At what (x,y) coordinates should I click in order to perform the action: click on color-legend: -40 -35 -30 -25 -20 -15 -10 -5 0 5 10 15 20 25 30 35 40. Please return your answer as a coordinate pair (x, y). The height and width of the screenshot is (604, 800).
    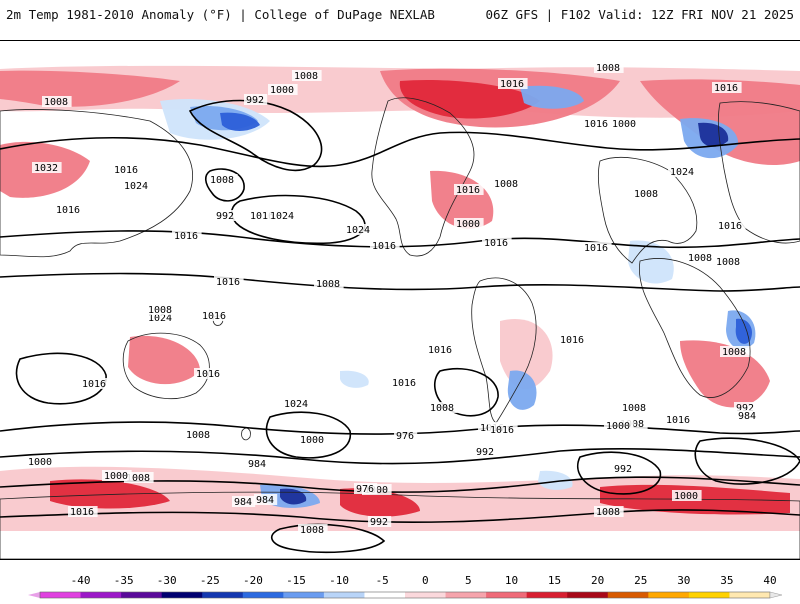
    Looking at the image, I should click on (400, 585).